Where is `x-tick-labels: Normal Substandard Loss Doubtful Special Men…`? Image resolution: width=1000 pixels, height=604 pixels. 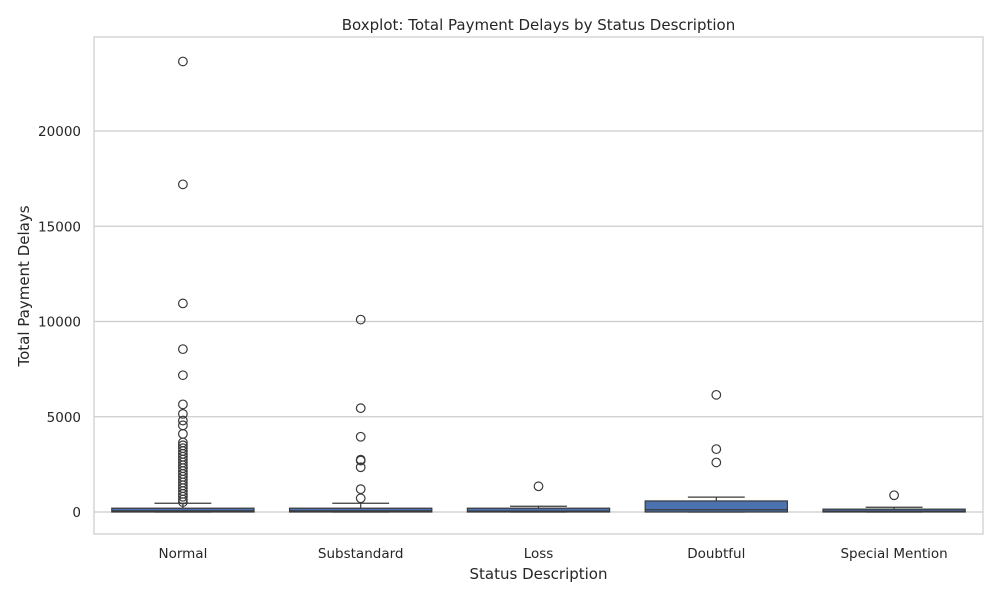 x-tick-labels: Normal Substandard Loss Doubtful Special Men… is located at coordinates (552, 554).